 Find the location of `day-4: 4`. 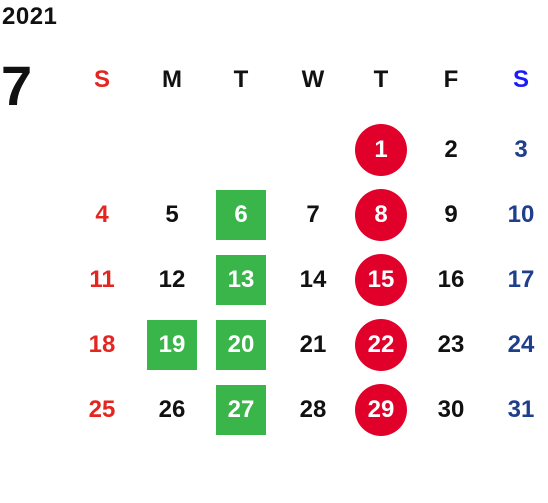

day-4: 4 is located at coordinates (102, 214).